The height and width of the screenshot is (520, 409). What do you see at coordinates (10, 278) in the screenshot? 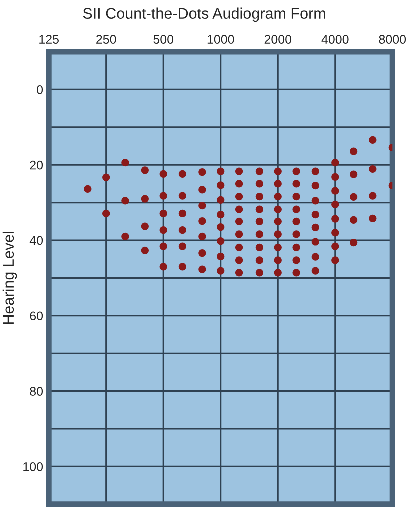
I see `y-axis-title: Hearing Level` at bounding box center [10, 278].